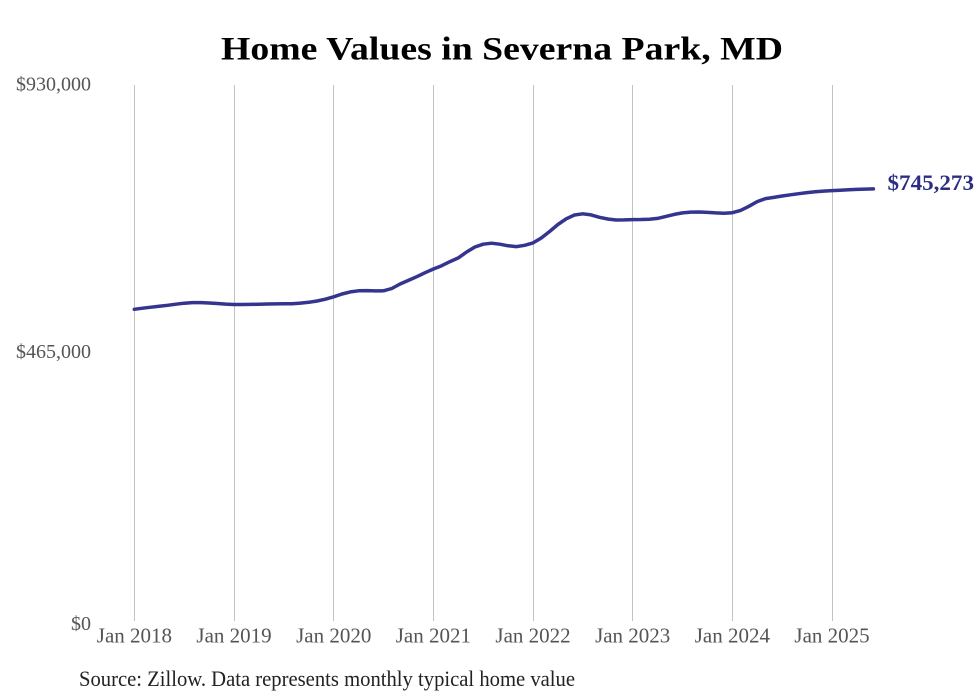 The height and width of the screenshot is (699, 980). Describe the element at coordinates (502, 50) in the screenshot. I see `svg-text:Home Values in Severna Park, M: Home Values in Severna Park, MD` at that location.